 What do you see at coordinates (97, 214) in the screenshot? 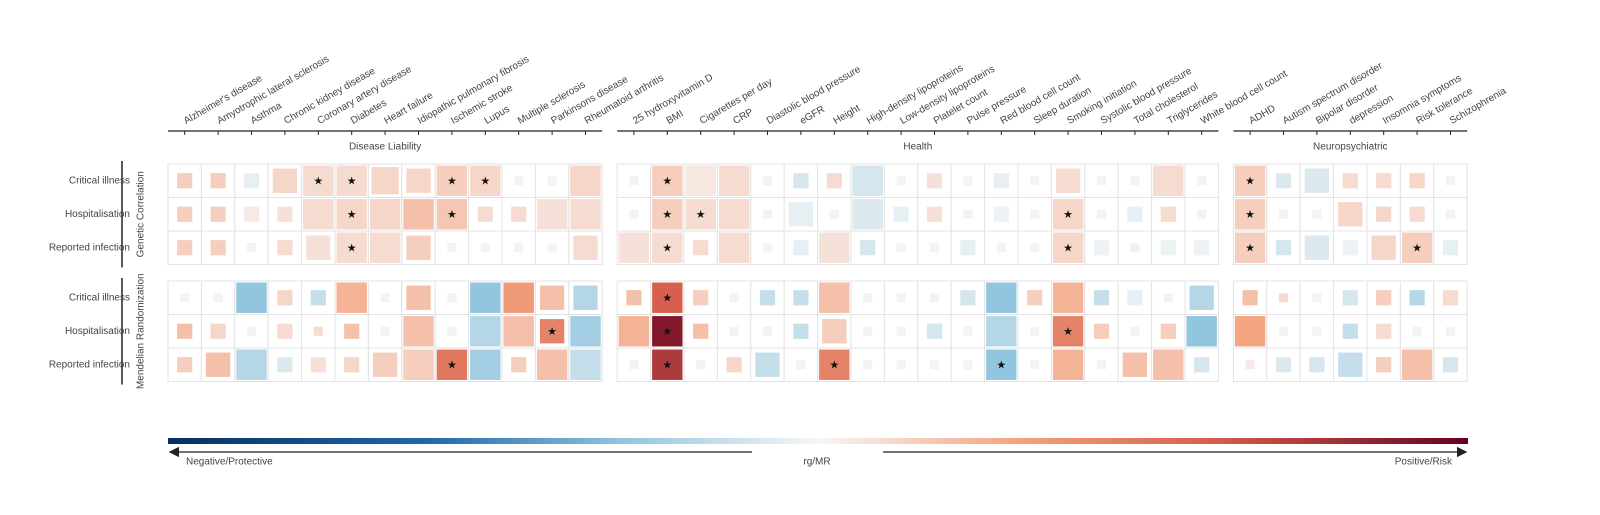
I see `row-label: Hospitalisation` at bounding box center [97, 214].